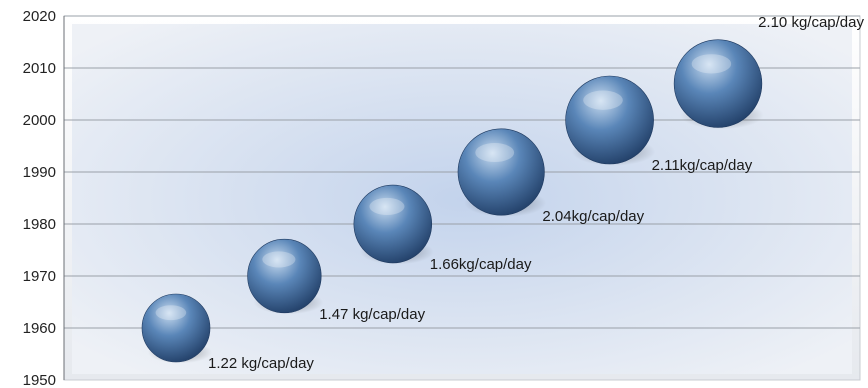 This screenshot has width=868, height=388. Describe the element at coordinates (39, 276) in the screenshot. I see `y-tick-label: 1970` at that location.